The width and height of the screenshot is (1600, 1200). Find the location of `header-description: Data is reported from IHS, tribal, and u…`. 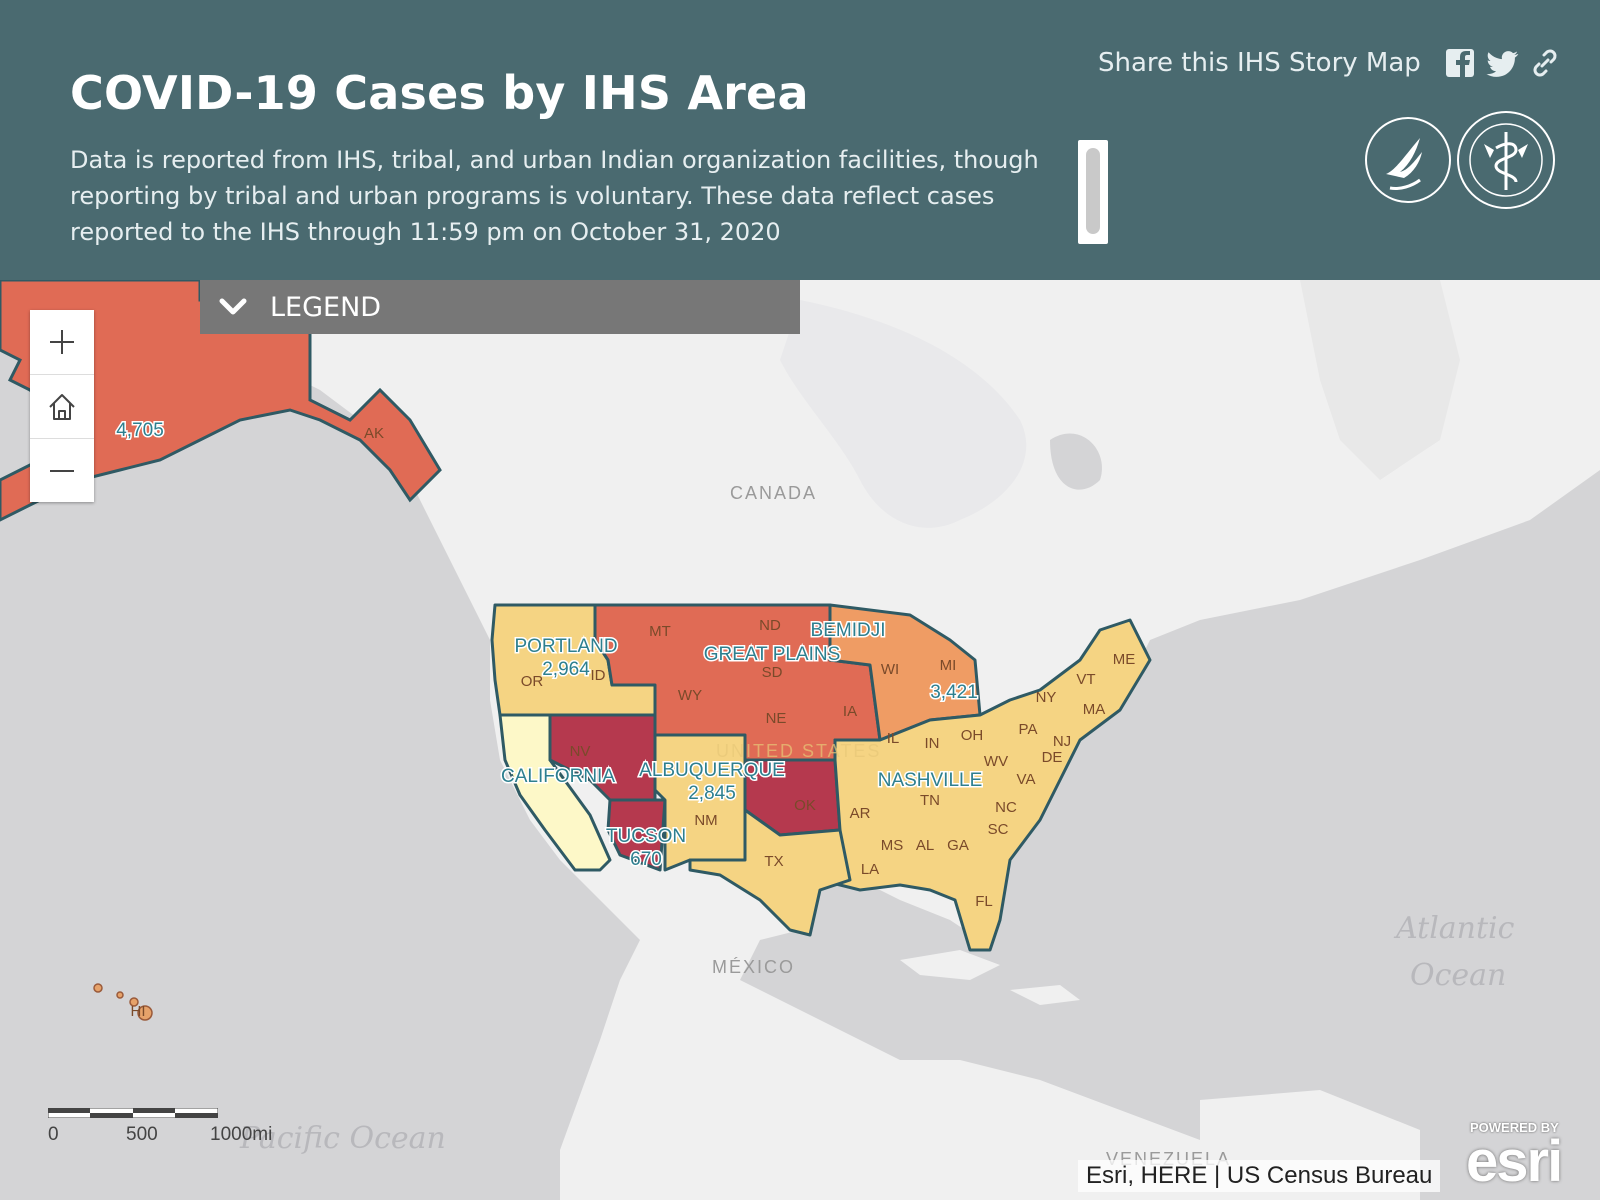

header-description: Data is reported from IHS, tribal, and u… is located at coordinates (554, 196).